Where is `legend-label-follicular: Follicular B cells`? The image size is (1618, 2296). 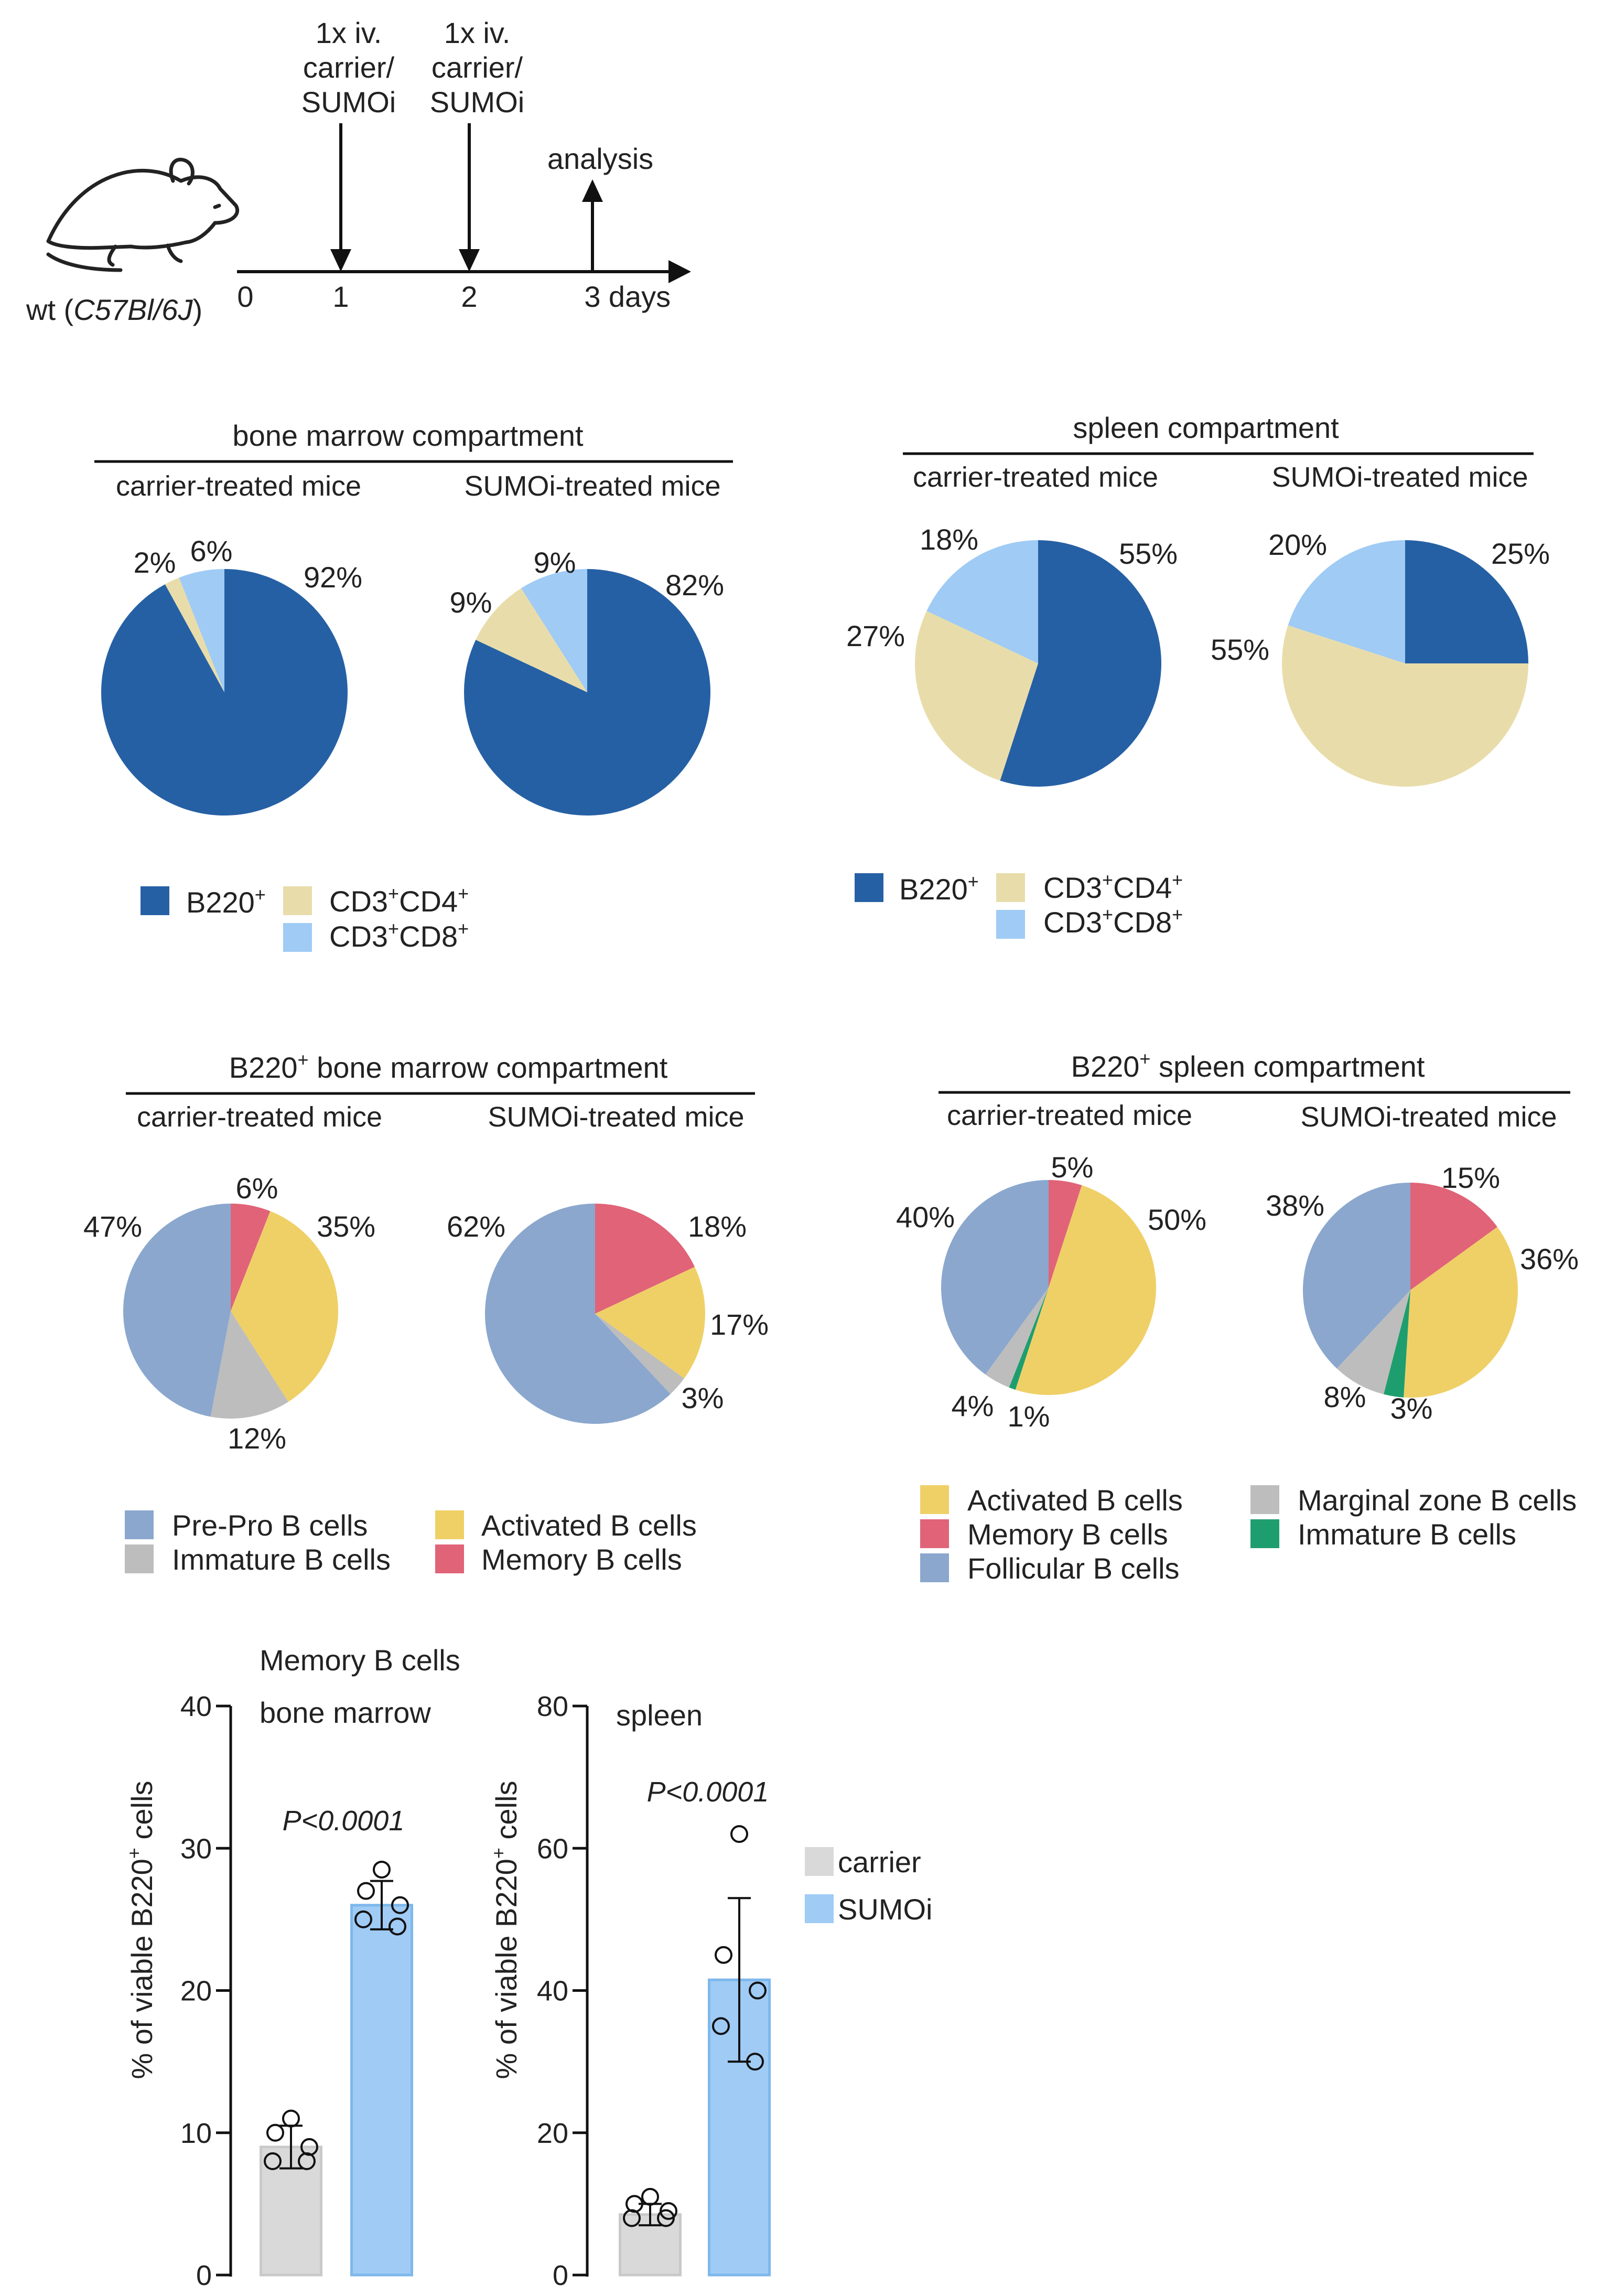 legend-label-follicular: Follicular B cells is located at coordinates (1073, 1569).